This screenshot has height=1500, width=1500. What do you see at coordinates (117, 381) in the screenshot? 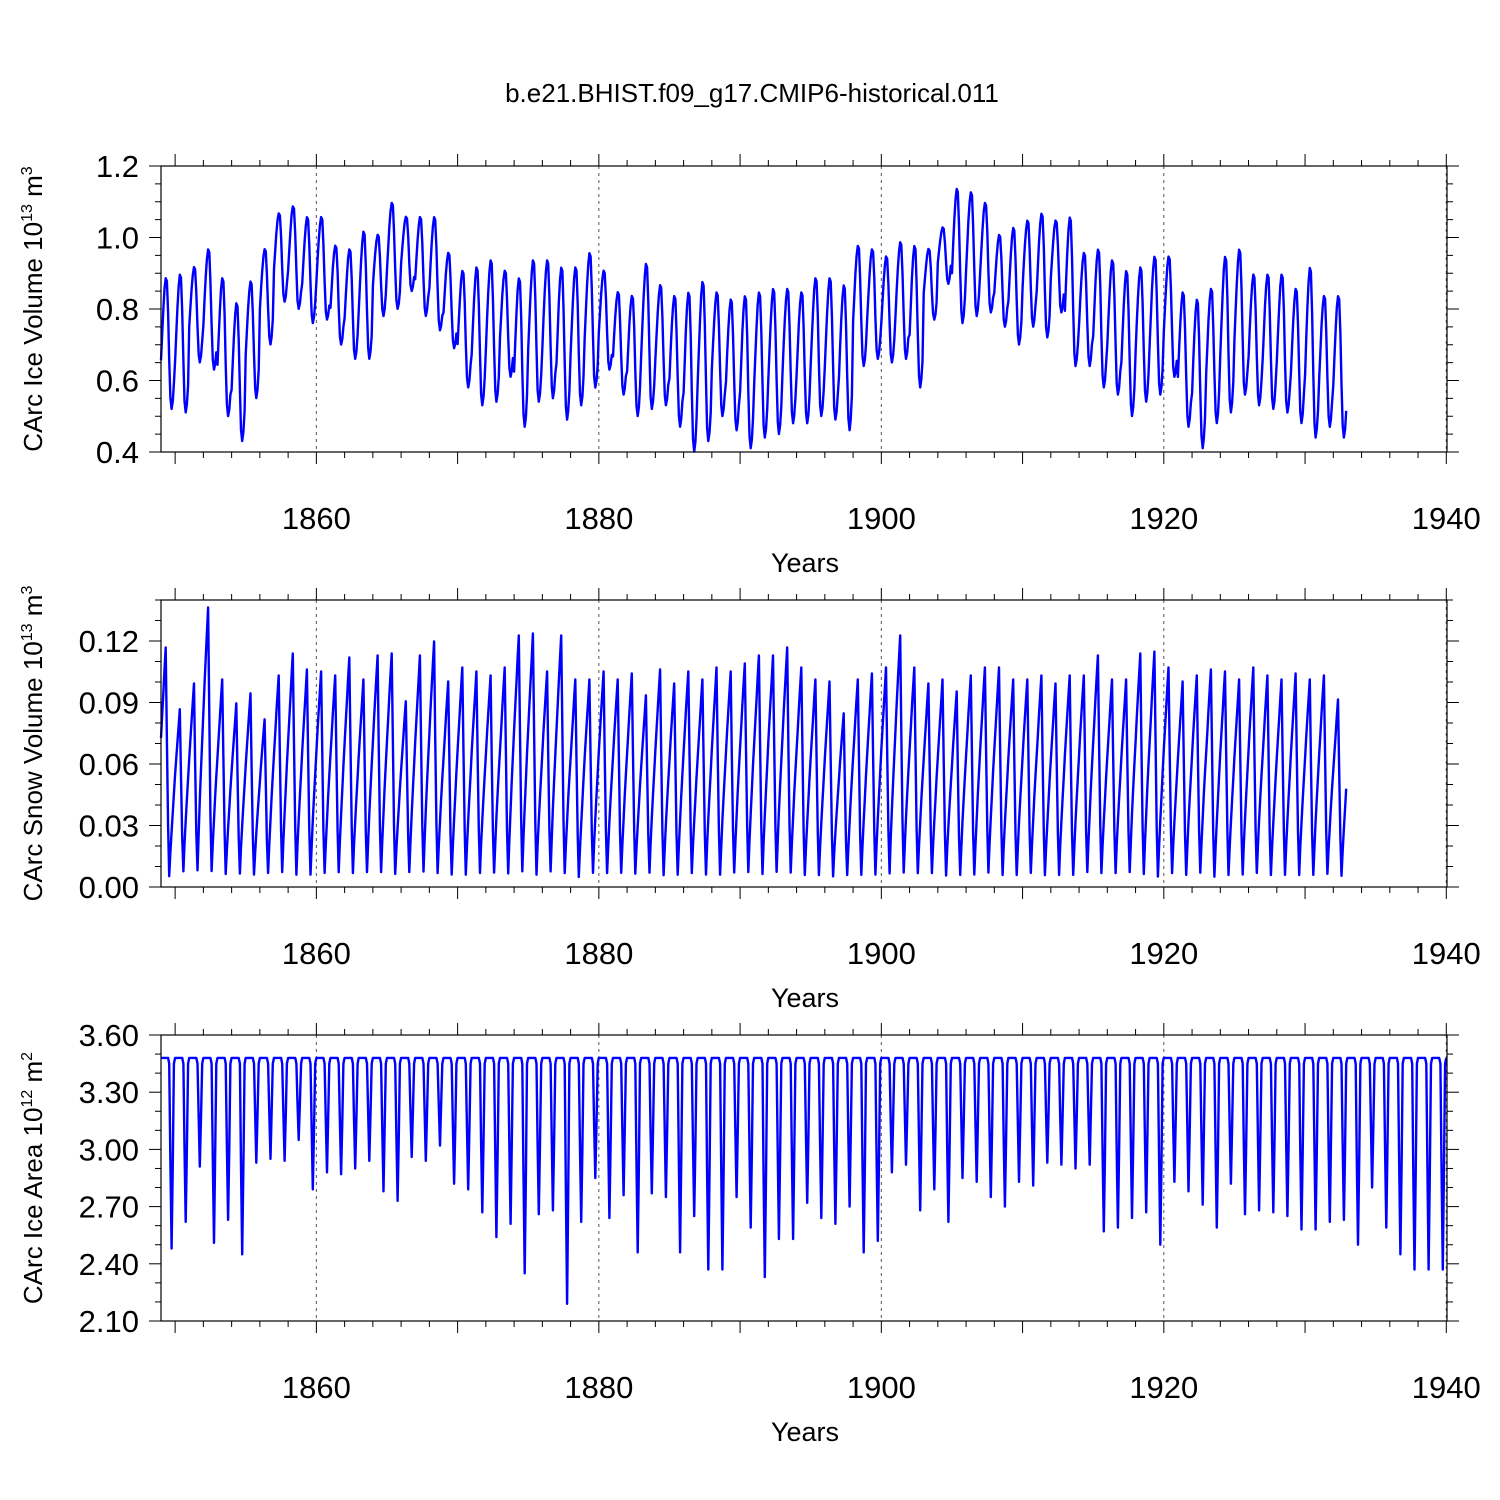
I see `y-tick-label: 0.6` at bounding box center [117, 381].